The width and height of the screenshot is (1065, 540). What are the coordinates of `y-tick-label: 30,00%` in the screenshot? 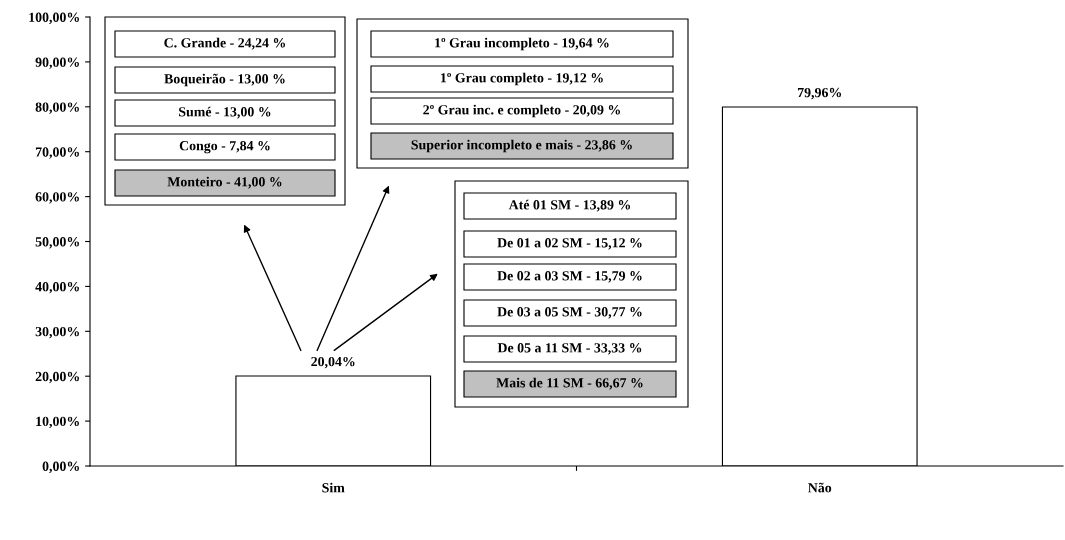 It's located at (57, 332).